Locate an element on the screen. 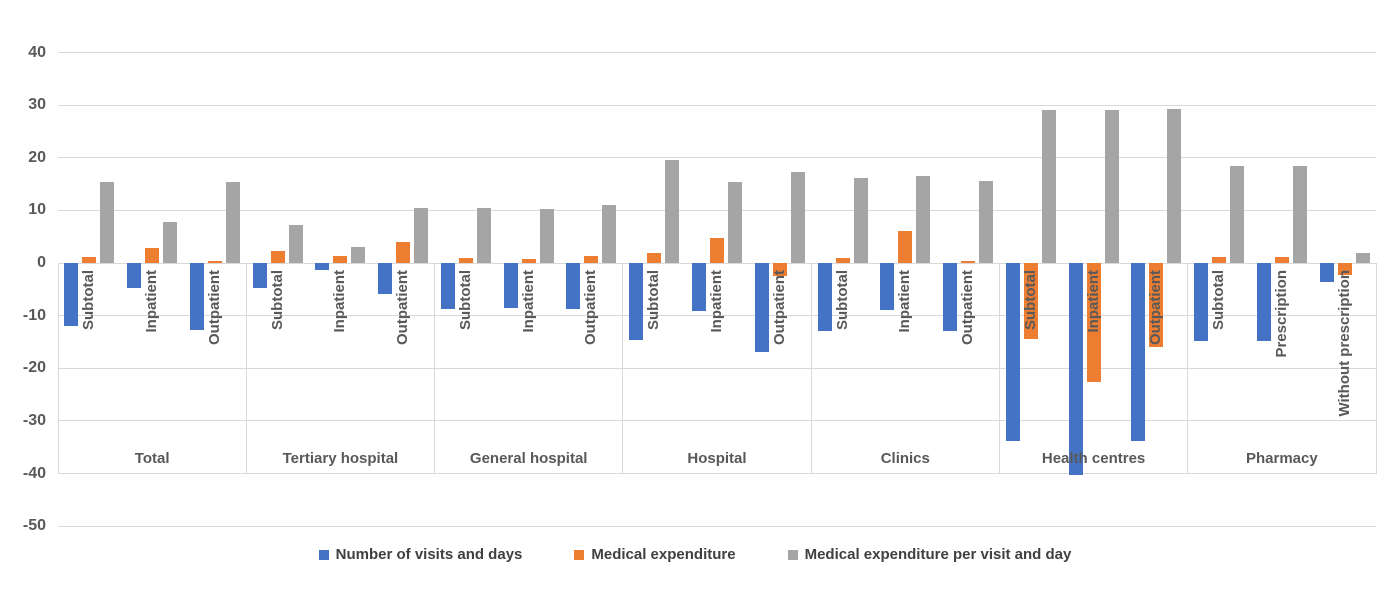 This screenshot has width=1390, height=603. y-tick-label: 10 is located at coordinates (37, 210).